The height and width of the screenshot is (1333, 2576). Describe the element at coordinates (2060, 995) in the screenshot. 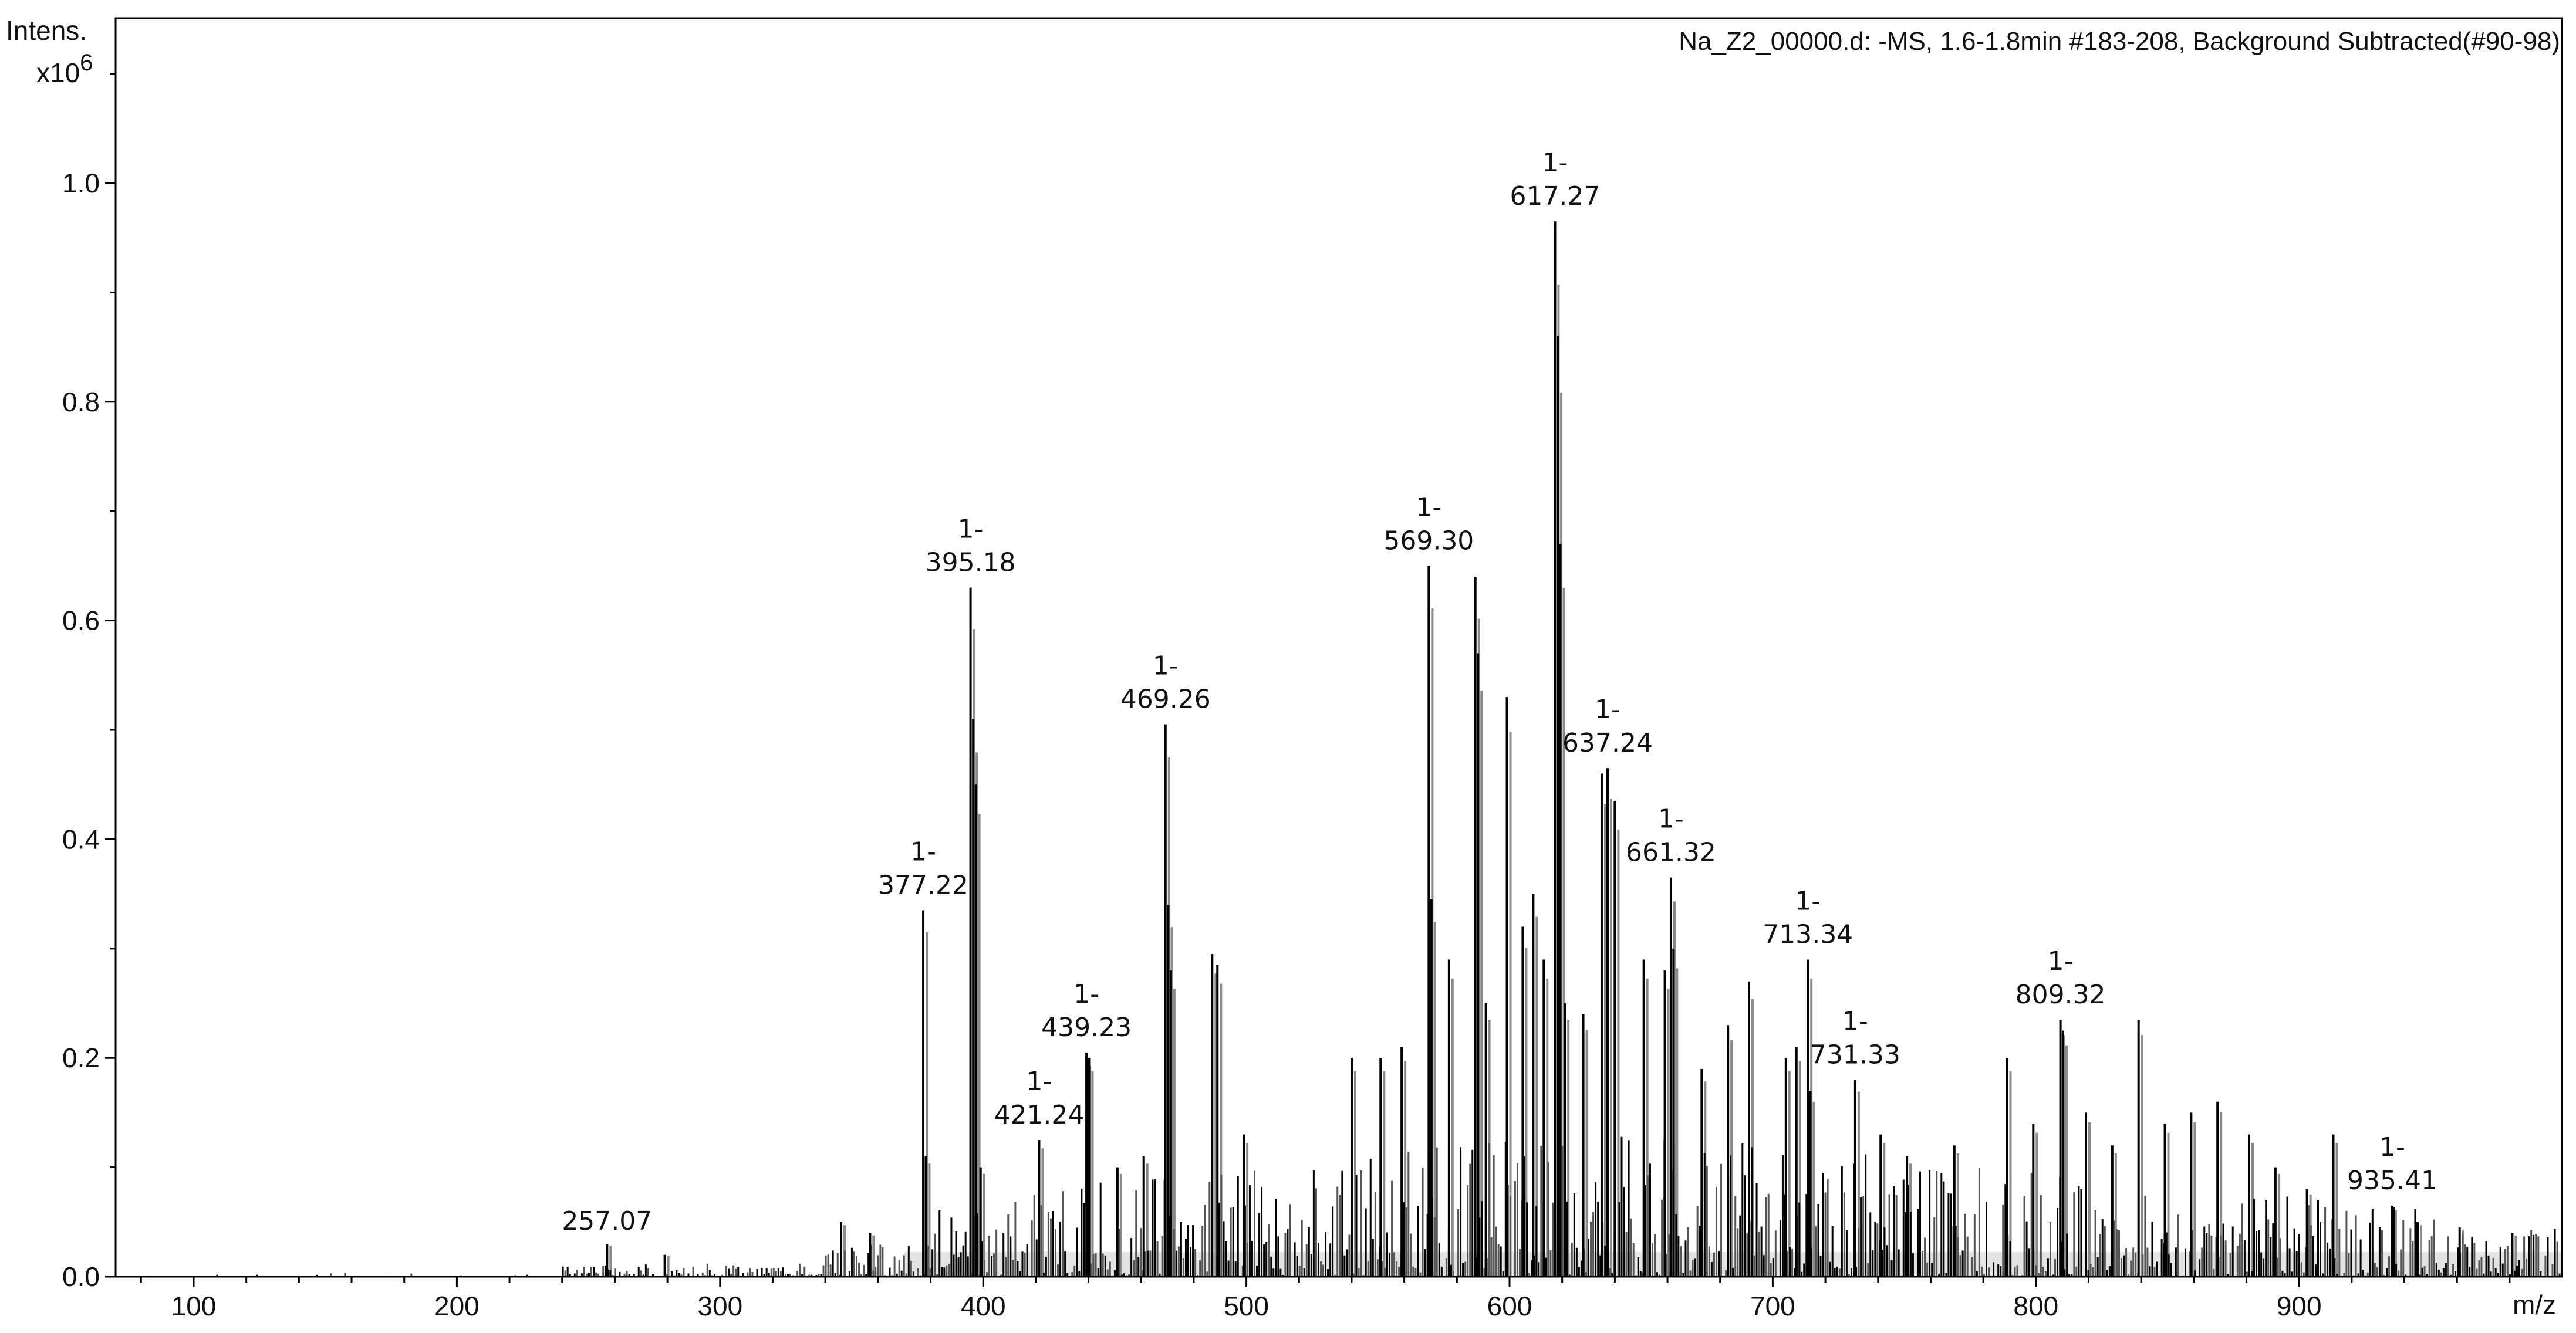

I see `peak-mz-label: 809.32` at that location.